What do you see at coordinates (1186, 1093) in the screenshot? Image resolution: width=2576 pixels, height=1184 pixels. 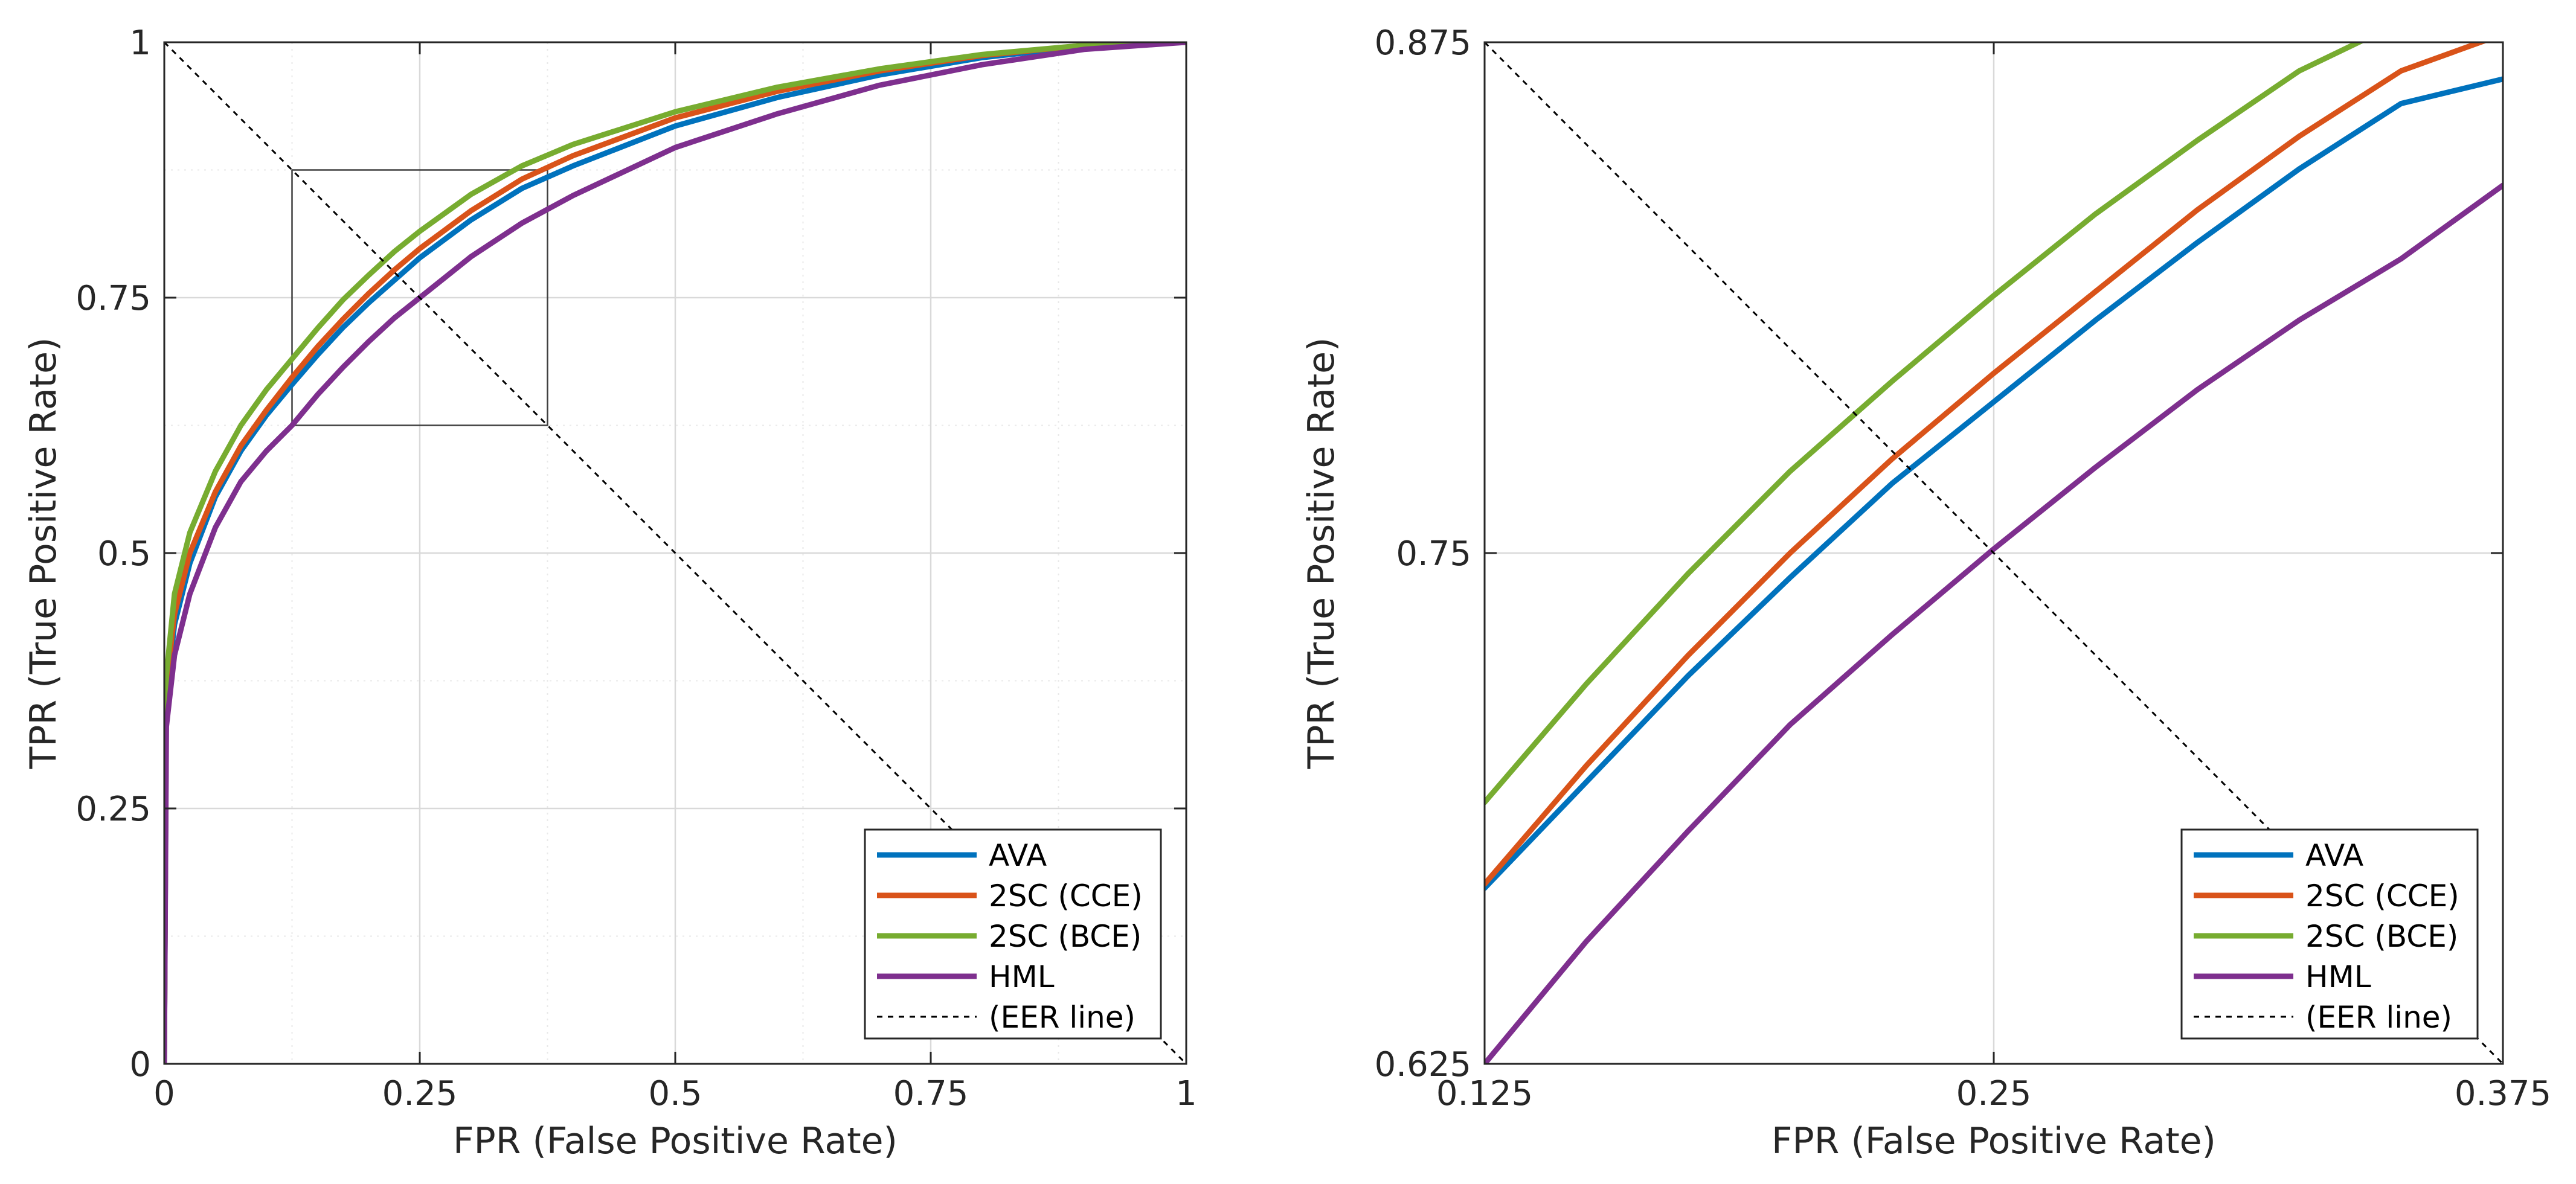 I see `x-tick-label: 1` at bounding box center [1186, 1093].